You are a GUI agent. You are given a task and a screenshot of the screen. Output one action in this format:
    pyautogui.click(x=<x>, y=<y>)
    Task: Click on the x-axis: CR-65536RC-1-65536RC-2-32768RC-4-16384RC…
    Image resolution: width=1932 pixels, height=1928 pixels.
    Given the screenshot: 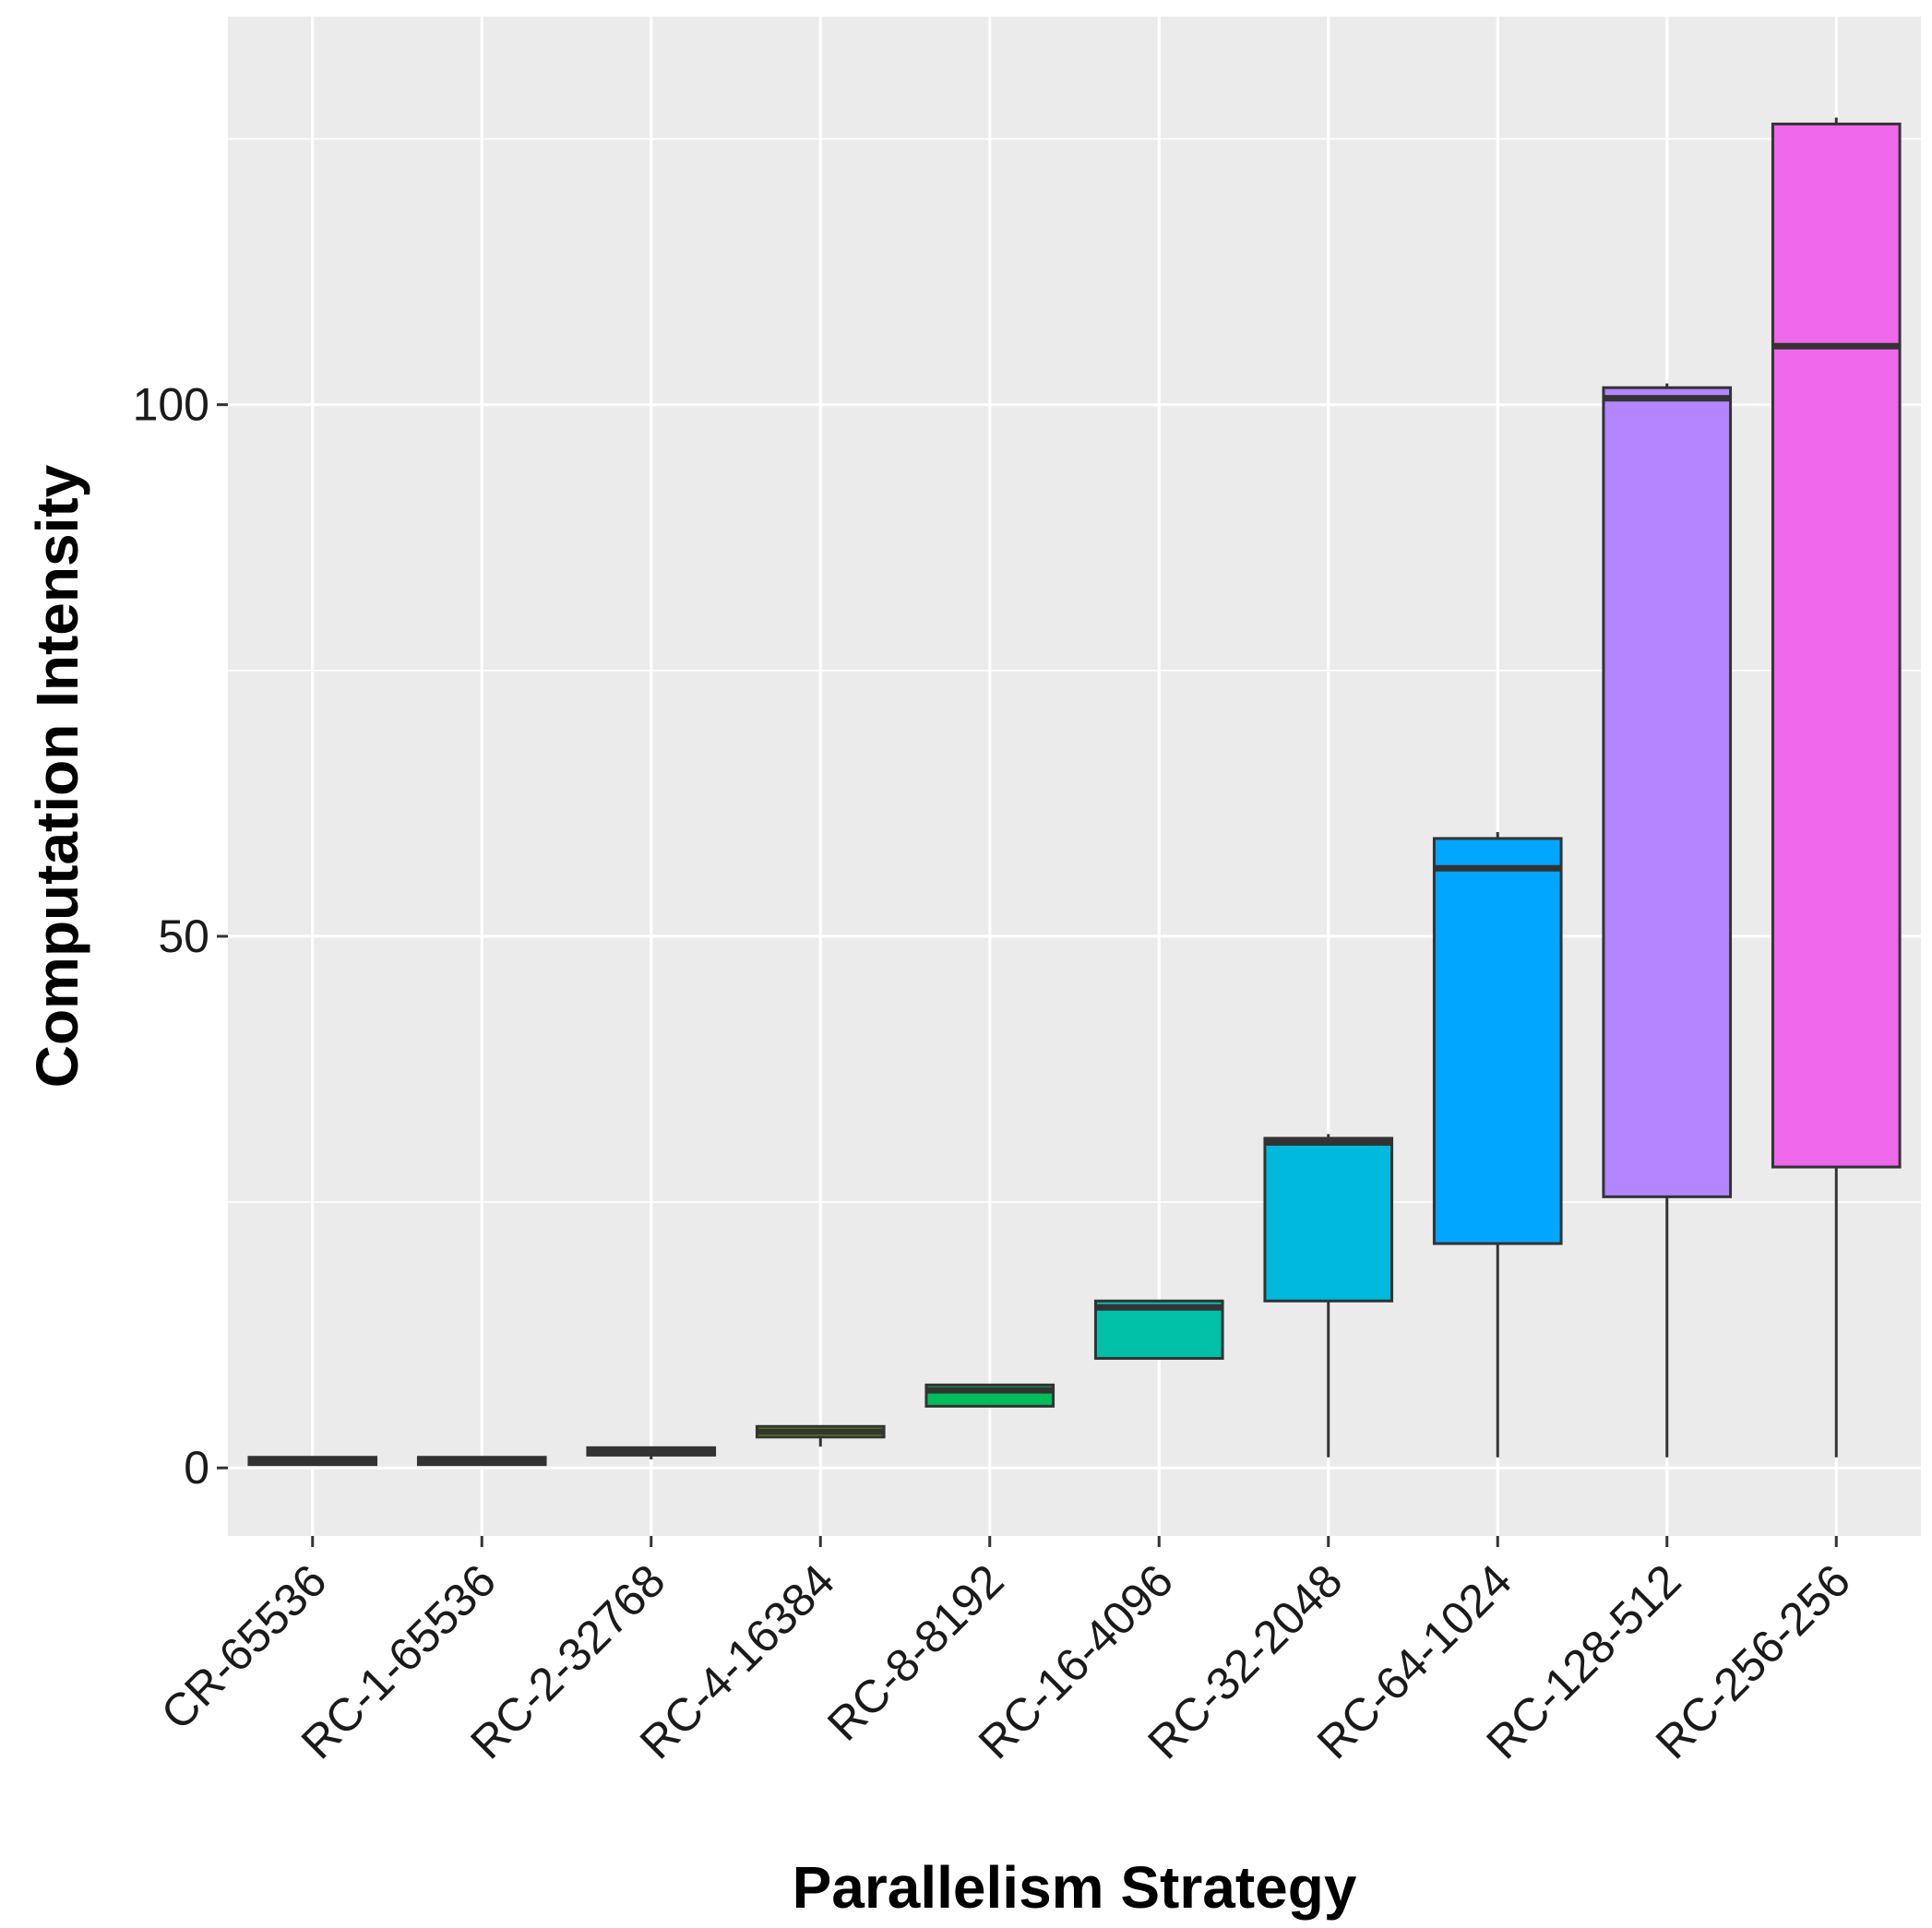 What is the action you would take?
    pyautogui.click(x=1006, y=1652)
    